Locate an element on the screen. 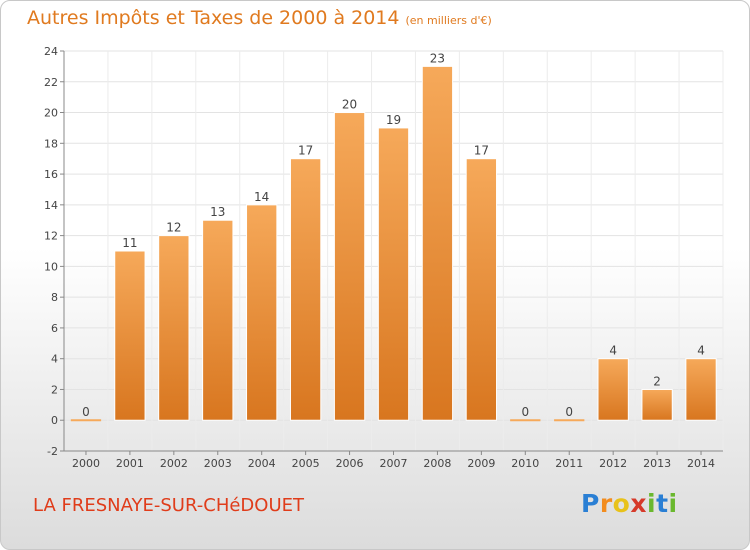  y-tick-label: 18 is located at coordinates (51, 143).